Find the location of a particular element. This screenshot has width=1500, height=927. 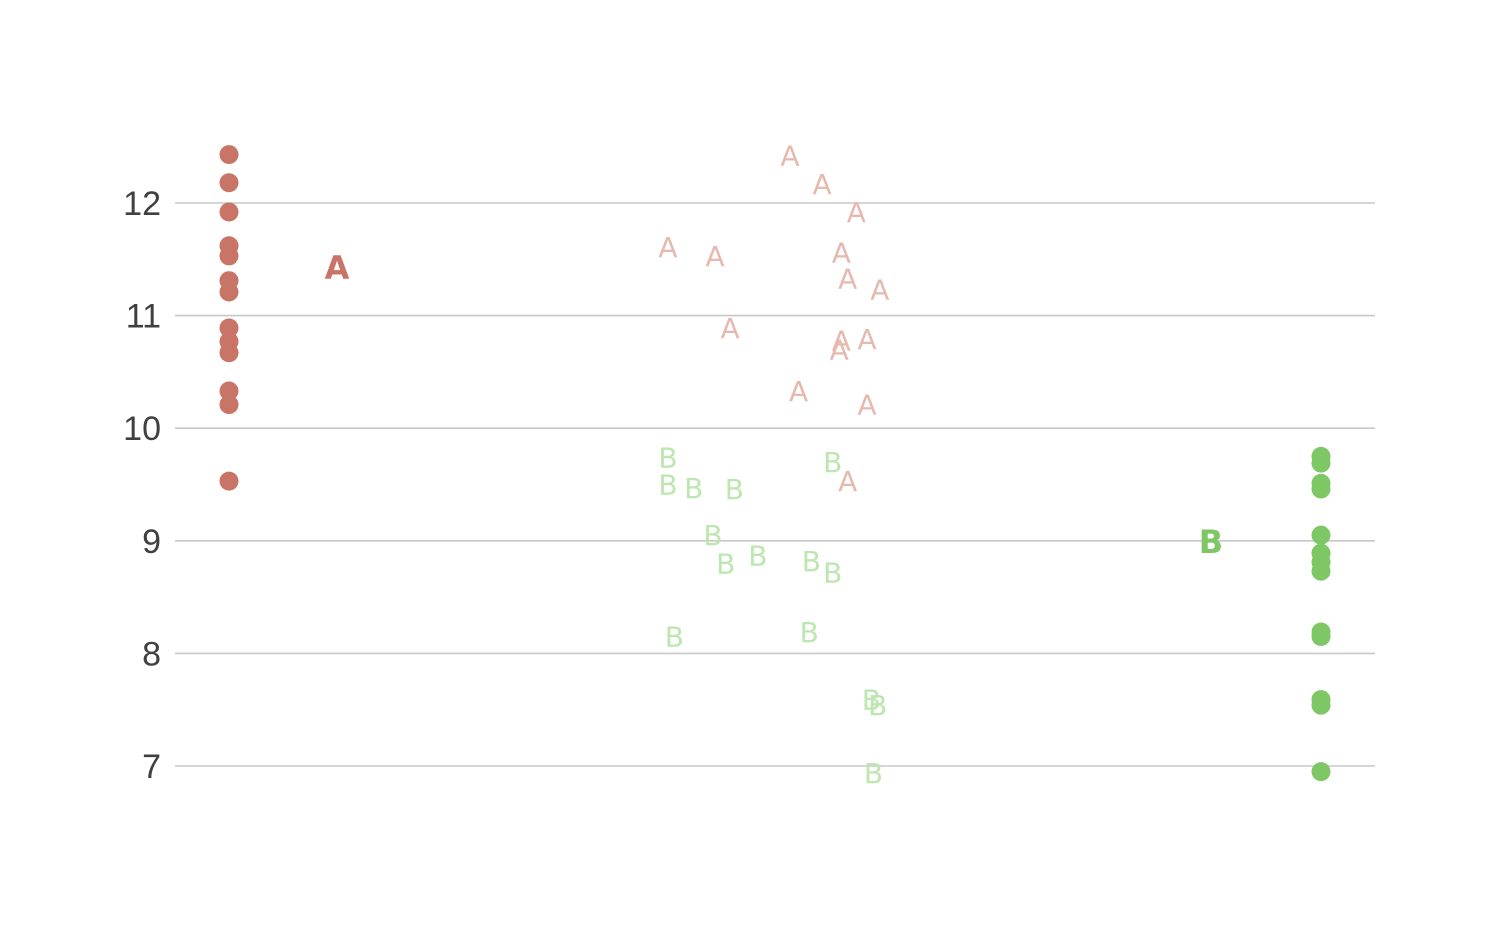

y-tick-label-11: 11 is located at coordinates (143, 317).